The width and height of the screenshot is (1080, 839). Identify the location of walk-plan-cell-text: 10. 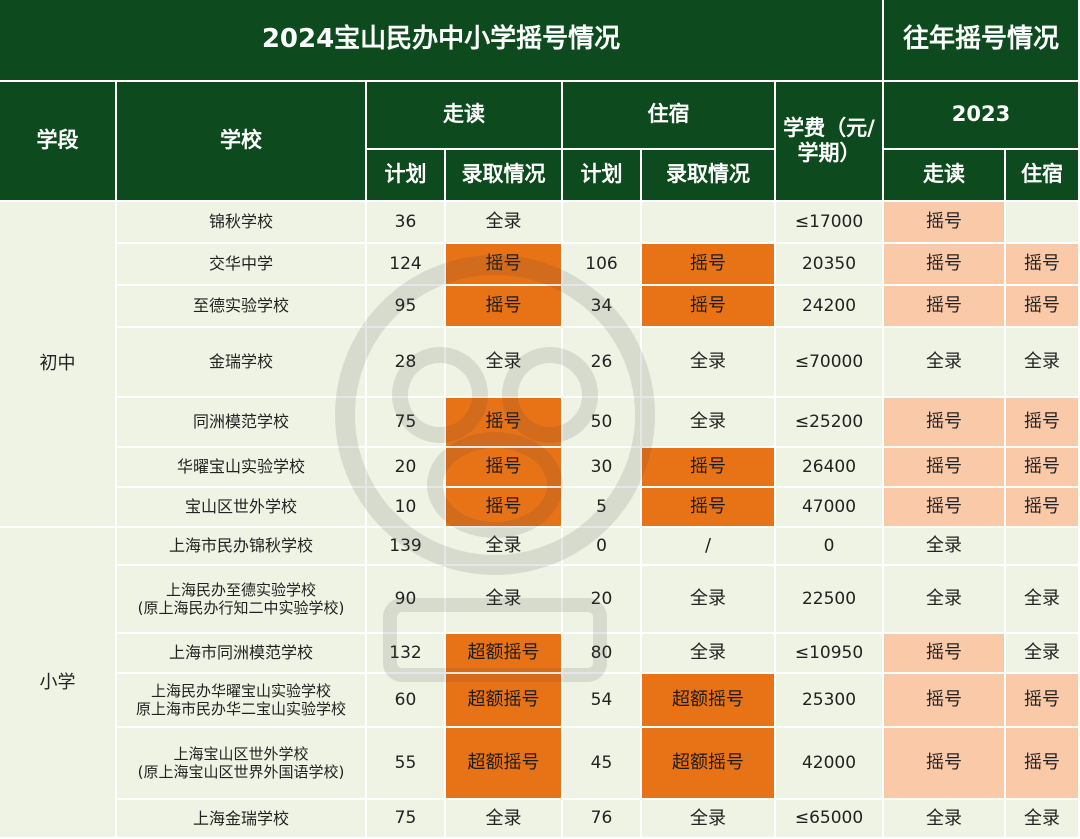
(405, 506).